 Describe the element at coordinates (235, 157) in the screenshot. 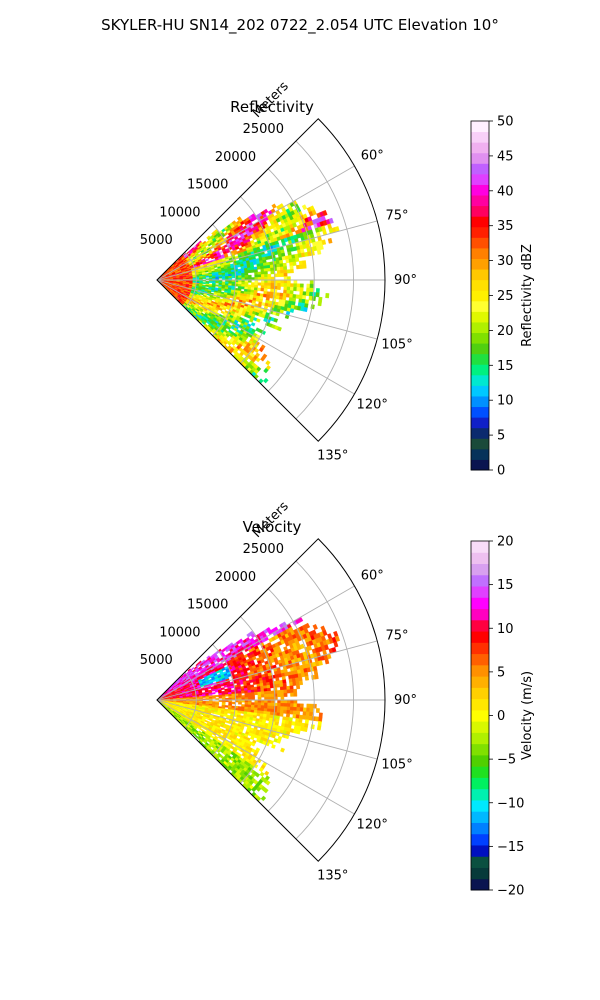

I see `range-tick-label: 20000` at that location.